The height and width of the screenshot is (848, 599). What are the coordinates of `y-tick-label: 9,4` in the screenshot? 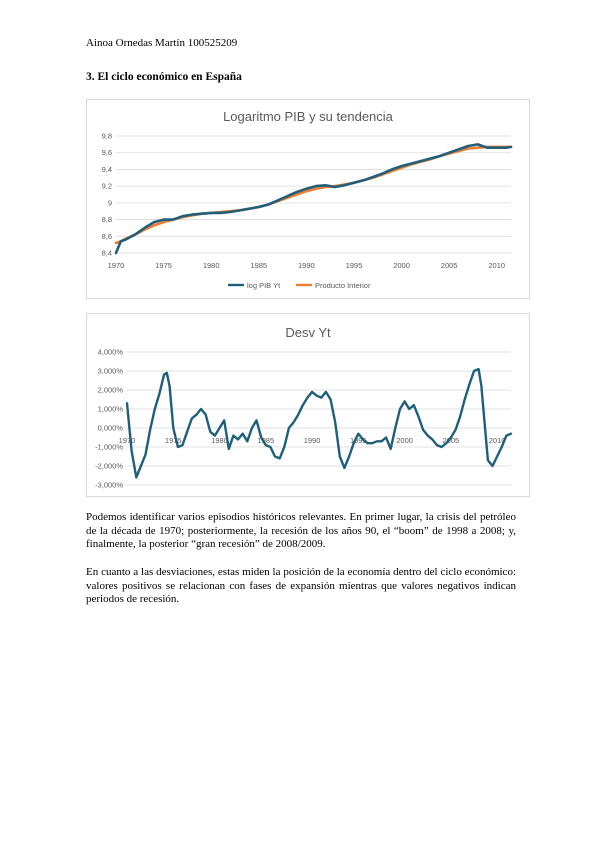 It's located at (107, 169).